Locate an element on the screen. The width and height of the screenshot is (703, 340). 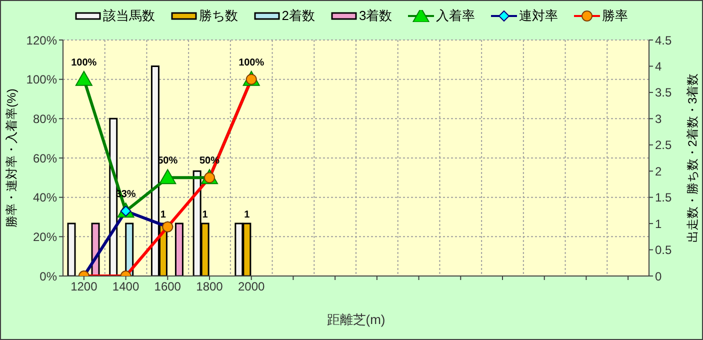
y2-tick-label: 3 is located at coordinates (658, 119).